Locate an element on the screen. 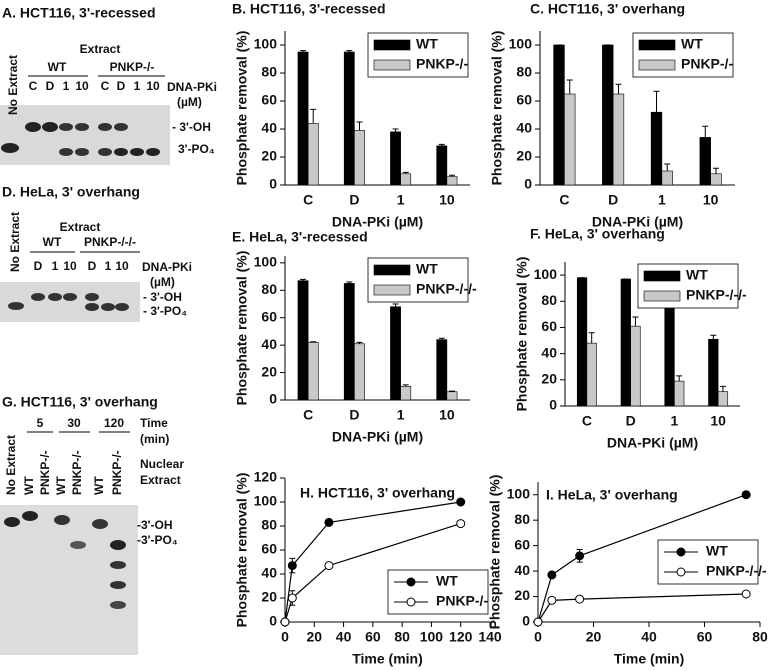  gel-label: DNA-PKi is located at coordinates (192, 87).